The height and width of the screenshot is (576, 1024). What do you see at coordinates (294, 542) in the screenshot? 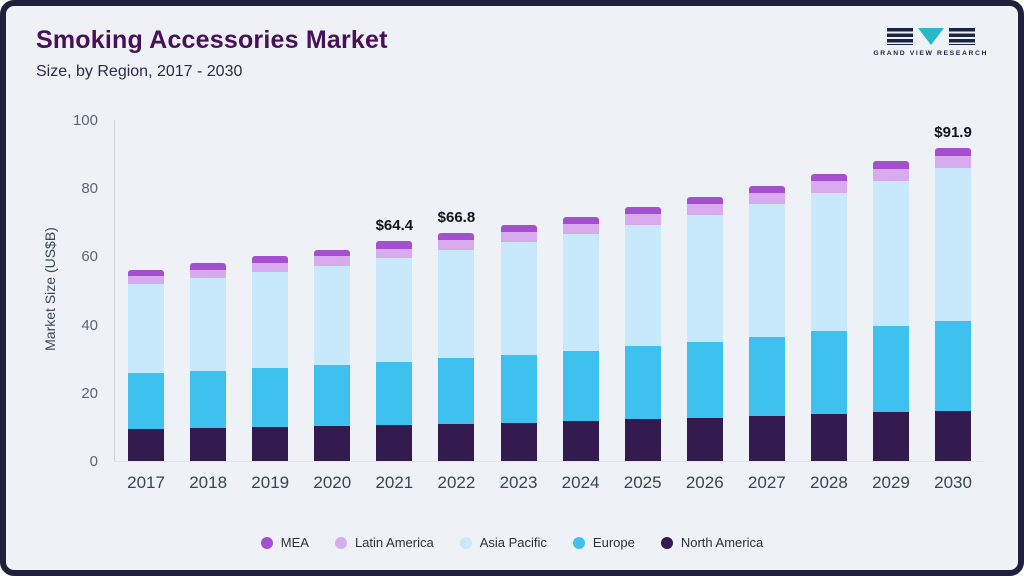
I see `legend-label-mea: MEA` at bounding box center [294, 542].